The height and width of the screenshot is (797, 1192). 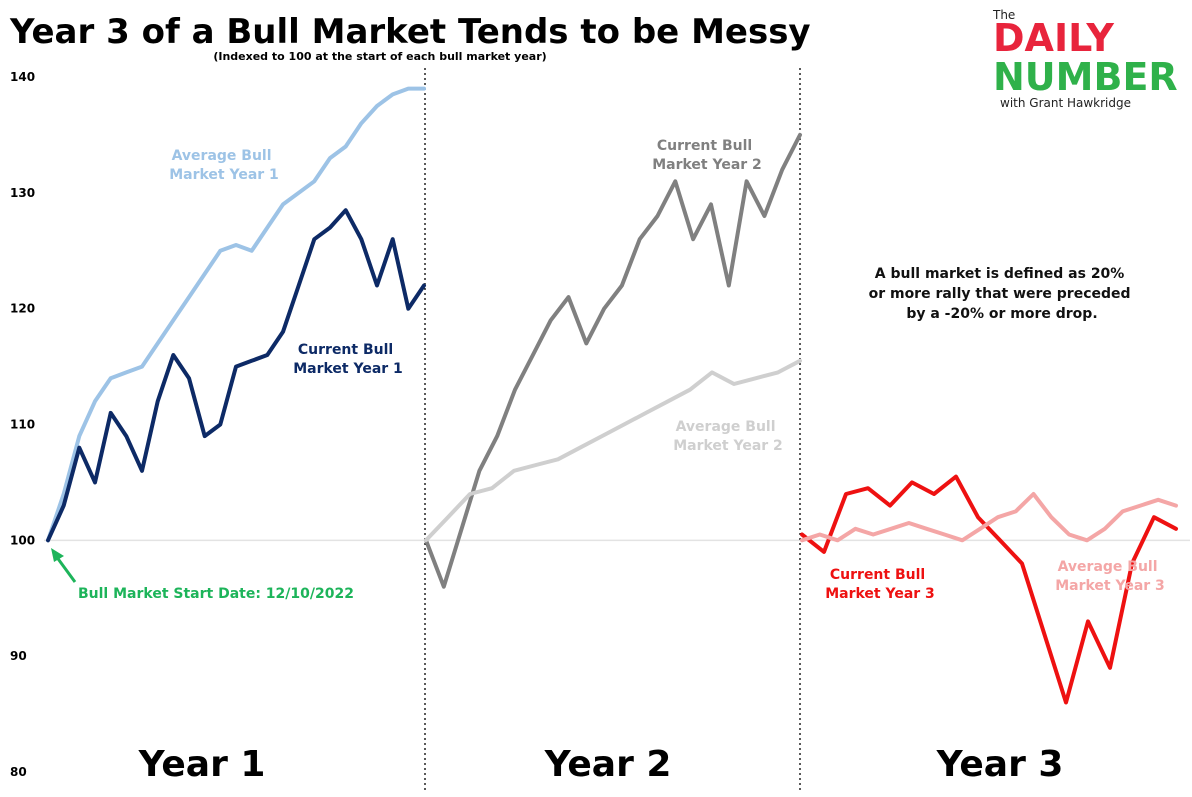 What do you see at coordinates (608, 764) in the screenshot?
I see `panel-label-year2: Year 2` at bounding box center [608, 764].